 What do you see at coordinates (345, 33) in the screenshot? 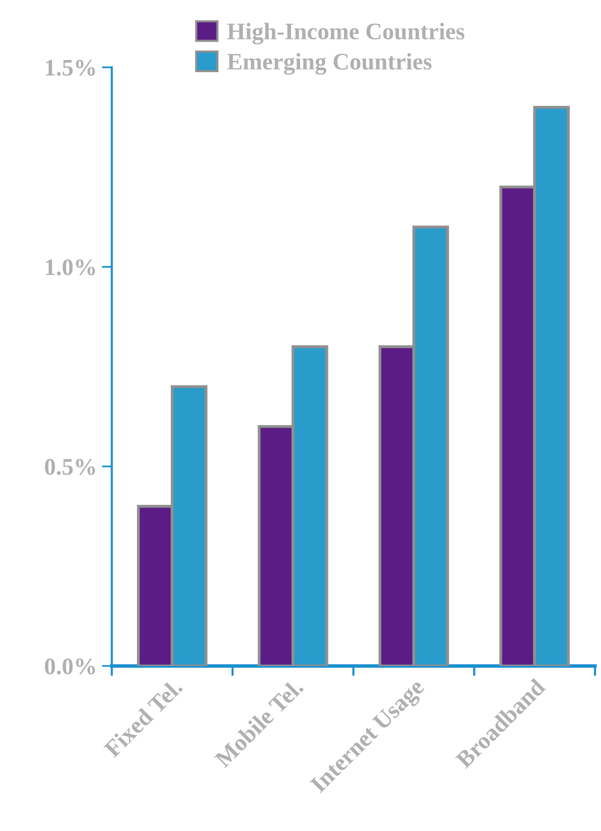
I see `legend-label: High-Income Countries` at bounding box center [345, 33].